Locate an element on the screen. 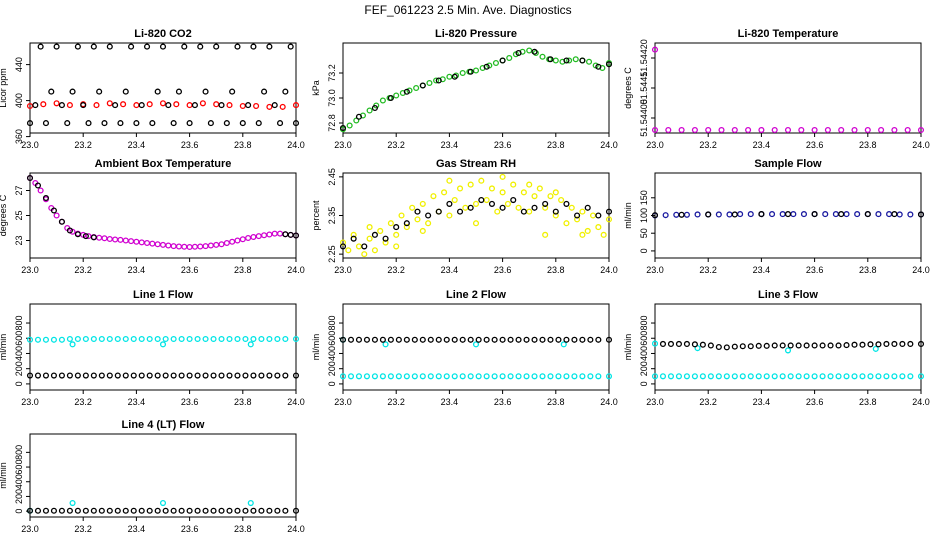 This screenshot has width=936, height=540. y-tick-label: 400 is located at coordinates (19, 481).